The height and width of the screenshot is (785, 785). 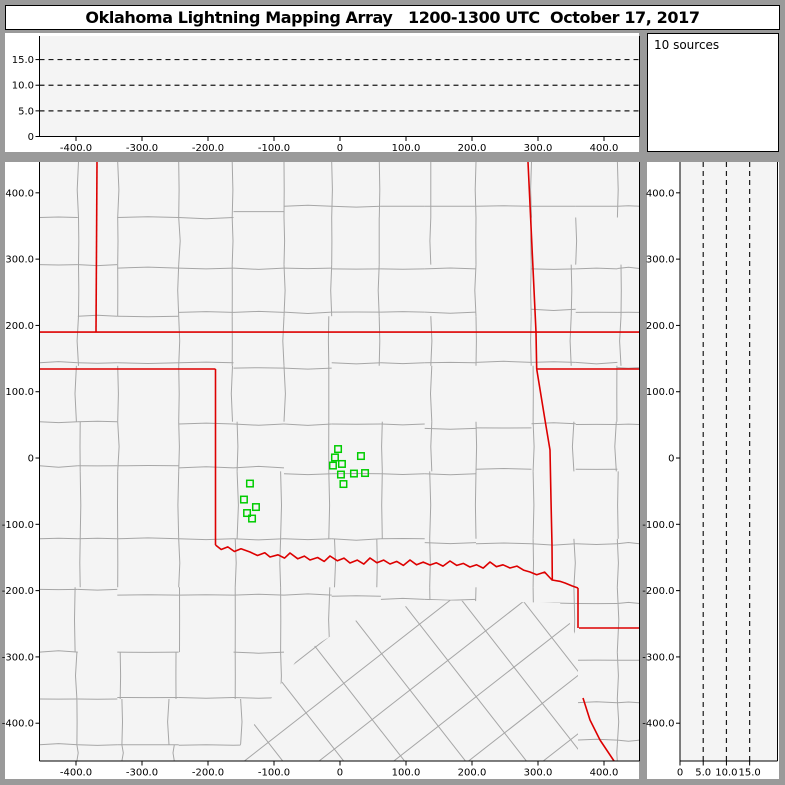 What do you see at coordinates (304, 484) in the screenshot?
I see `lightning-source-markers` at bounding box center [304, 484].